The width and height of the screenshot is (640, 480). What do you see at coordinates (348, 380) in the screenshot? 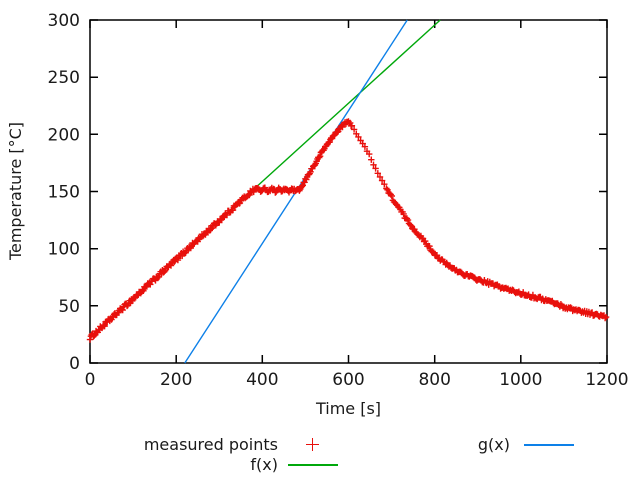
I see `svg-text: 600` at bounding box center [348, 380].